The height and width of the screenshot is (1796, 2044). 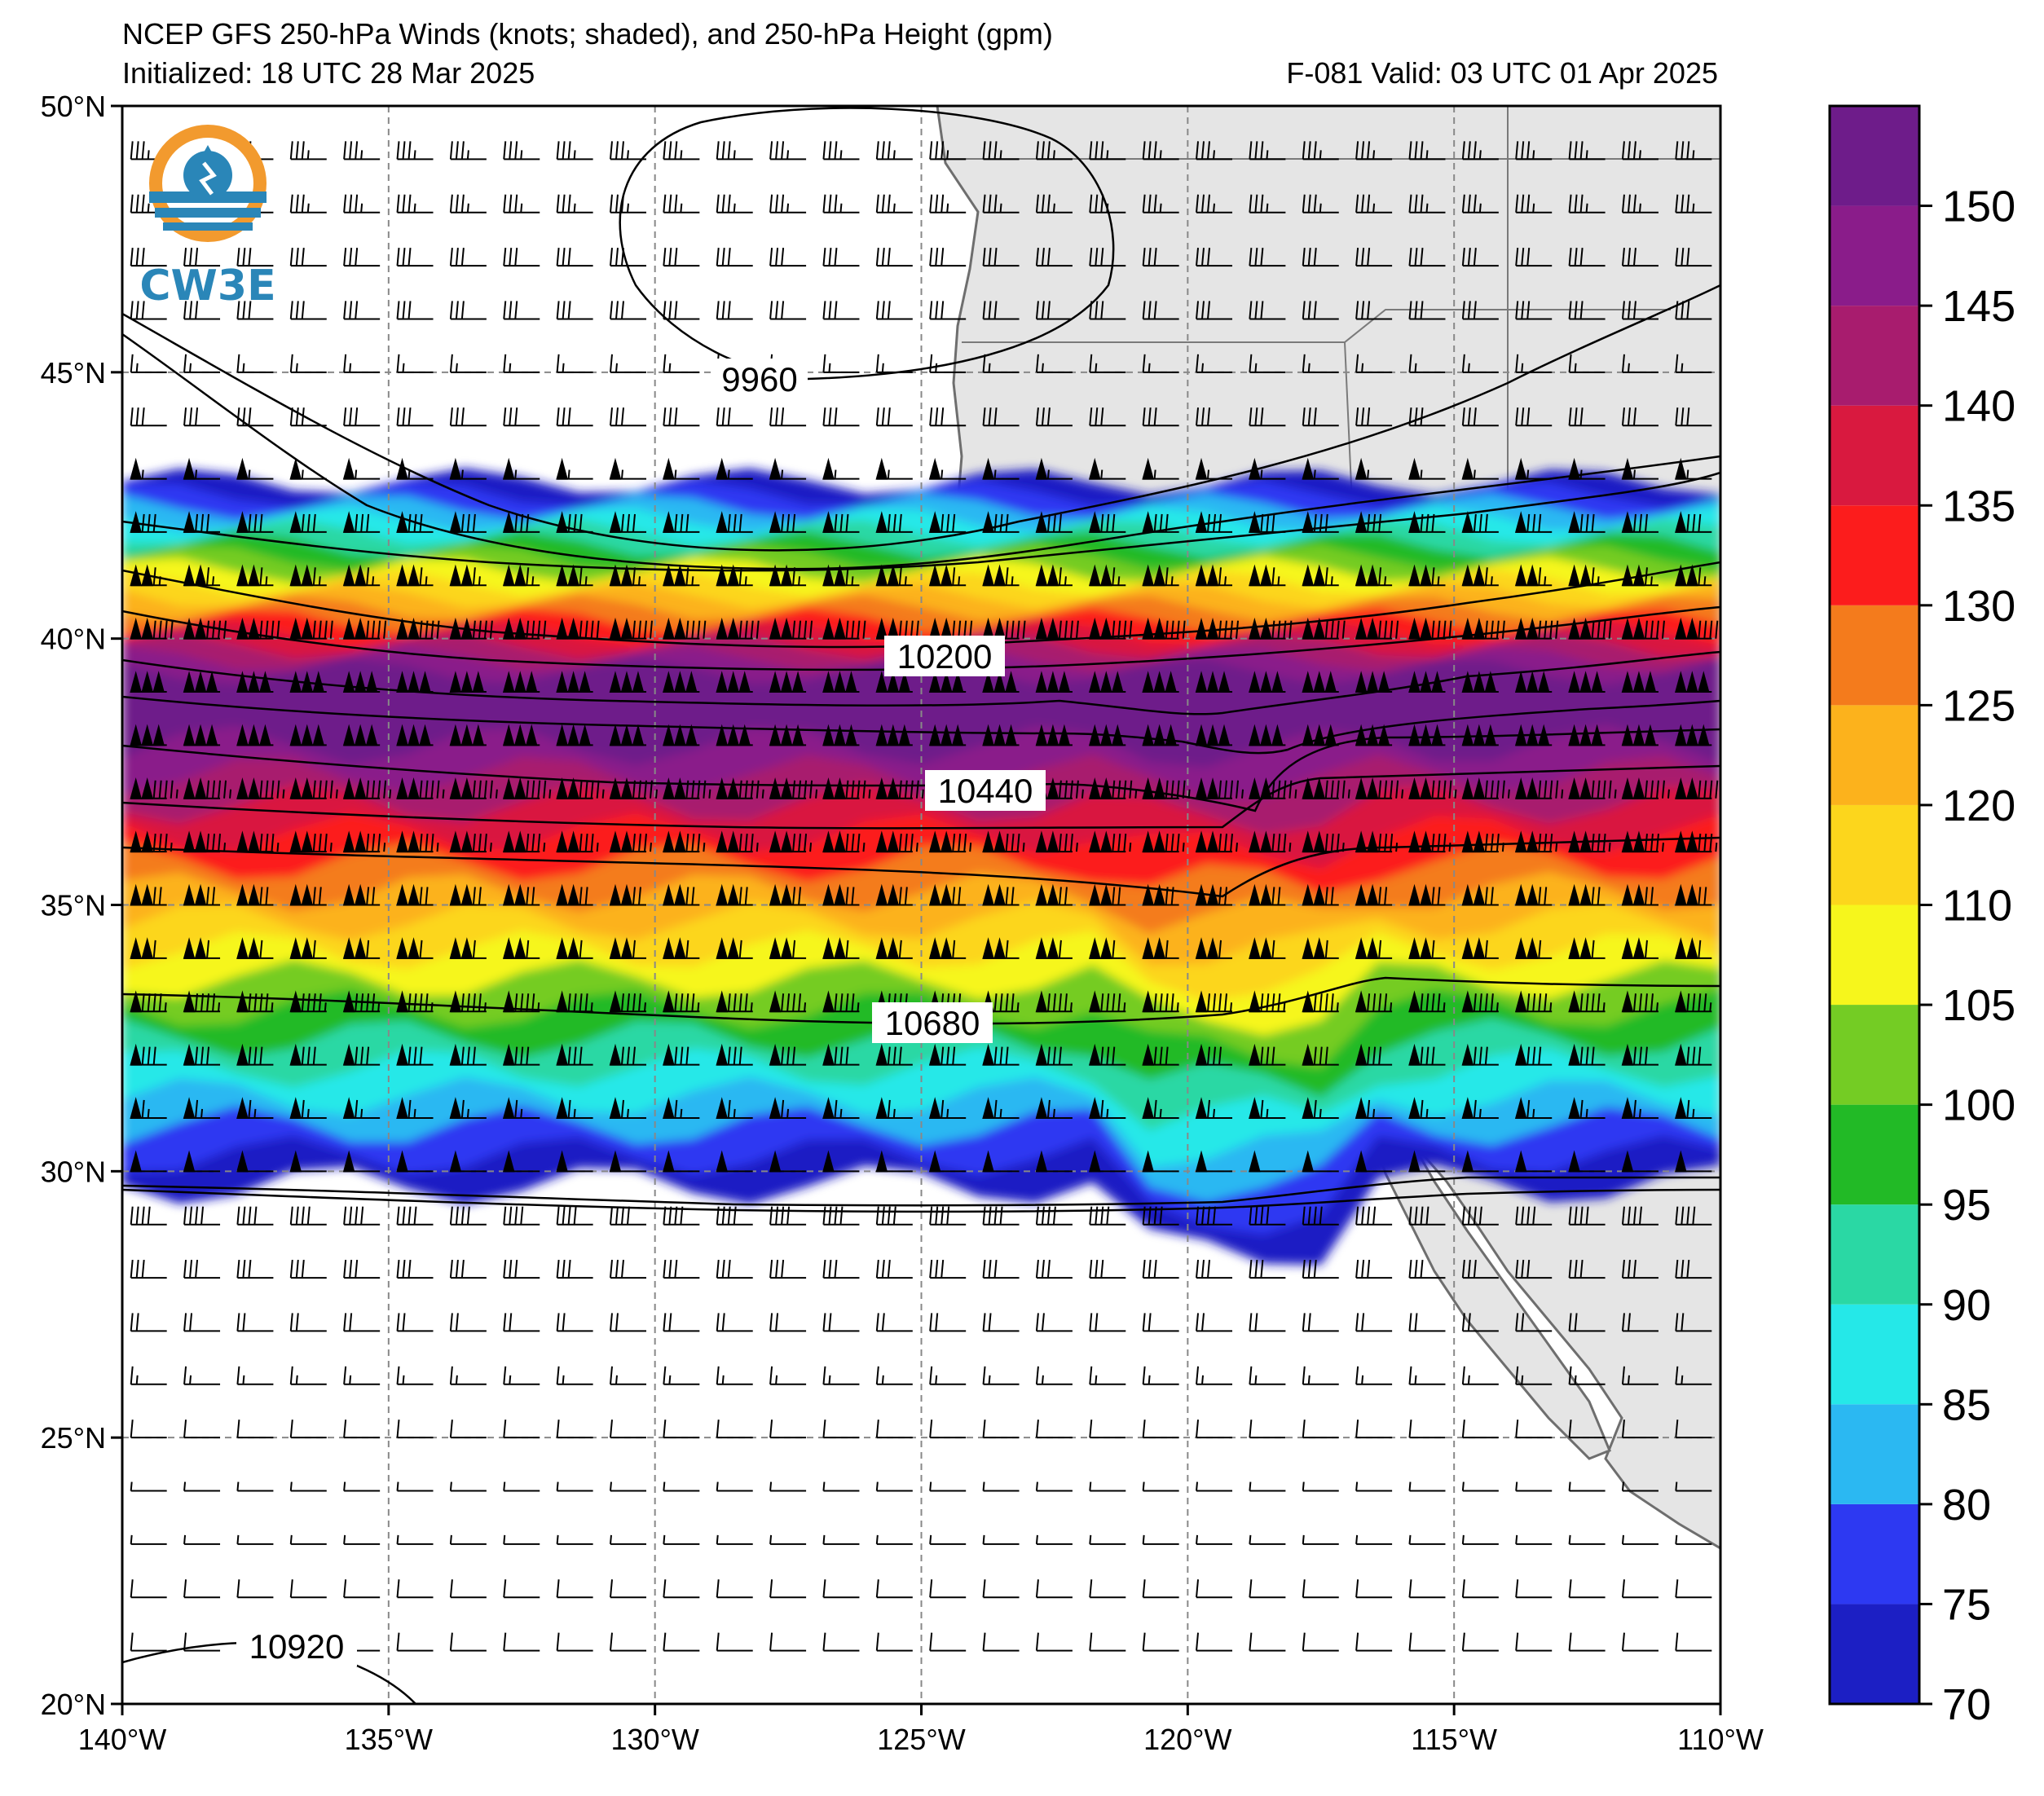 What do you see at coordinates (1978, 207) in the screenshot?
I see `colorbar-label: 150` at bounding box center [1978, 207].